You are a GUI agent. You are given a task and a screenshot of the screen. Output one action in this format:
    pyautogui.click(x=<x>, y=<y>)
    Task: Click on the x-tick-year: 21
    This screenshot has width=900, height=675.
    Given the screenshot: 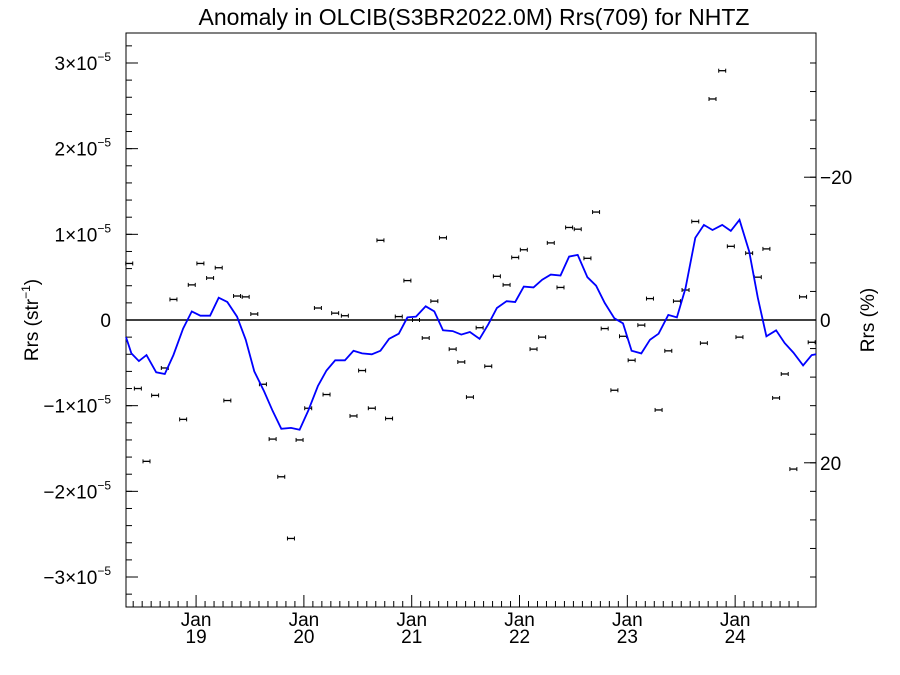 What is the action you would take?
    pyautogui.click(x=411, y=637)
    